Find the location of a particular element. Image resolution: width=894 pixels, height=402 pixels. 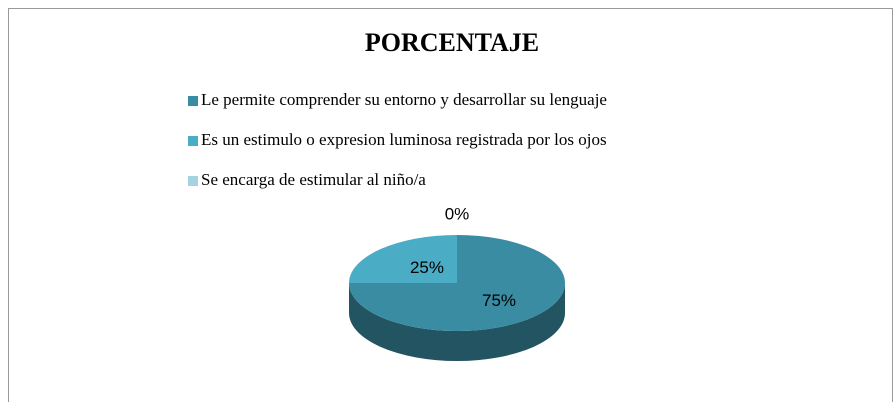

chart-title: PORCENTAJE is located at coordinates (452, 42).